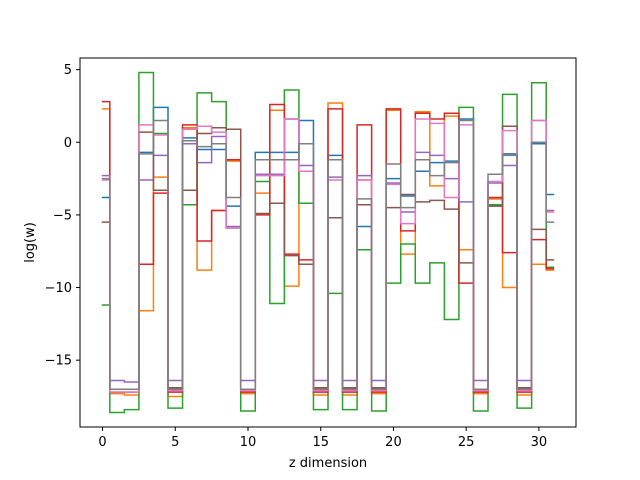 The image size is (640, 480). What do you see at coordinates (58, 361) in the screenshot?
I see `y-tick-label--15: −15` at bounding box center [58, 361].